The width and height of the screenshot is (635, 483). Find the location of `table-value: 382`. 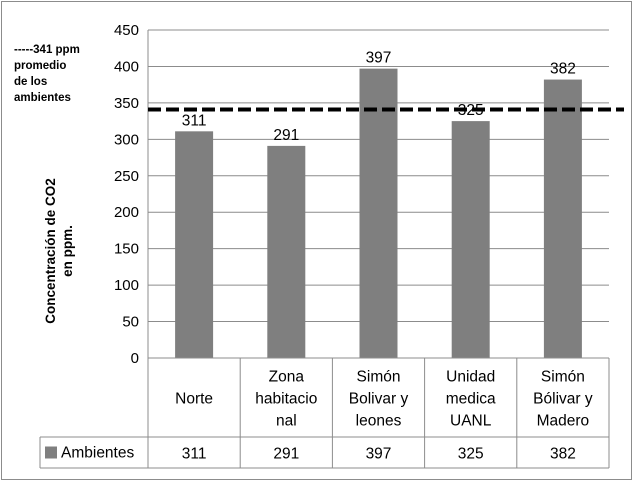

table-value: 382 is located at coordinates (563, 454).